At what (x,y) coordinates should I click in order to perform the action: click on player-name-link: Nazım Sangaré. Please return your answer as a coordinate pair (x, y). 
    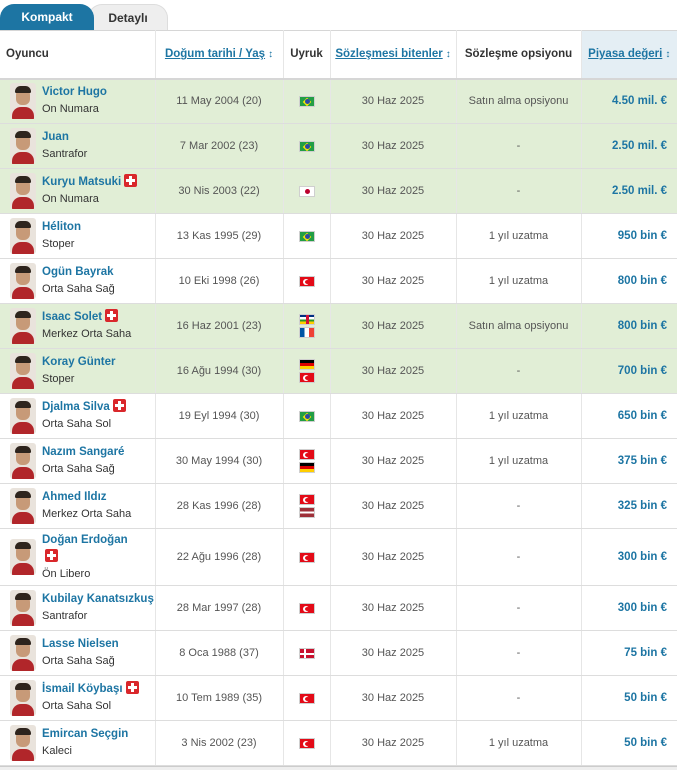
    Looking at the image, I should click on (83, 452).